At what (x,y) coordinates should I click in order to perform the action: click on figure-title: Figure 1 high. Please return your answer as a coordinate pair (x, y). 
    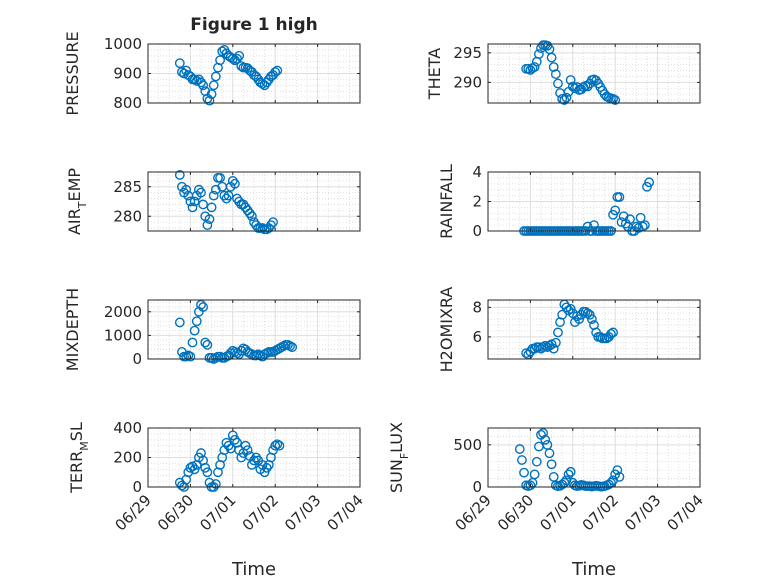
    Looking at the image, I should click on (254, 25).